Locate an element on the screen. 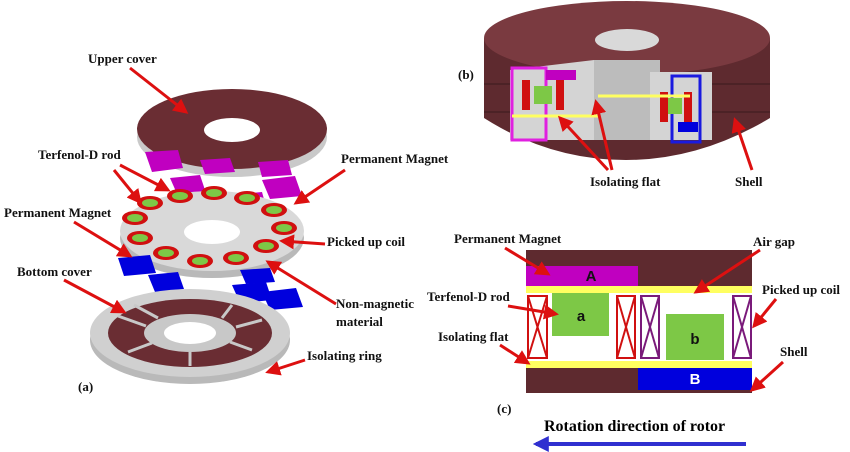 This screenshot has height=452, width=850. label-bottom-cover: Bottom cover is located at coordinates (54, 271).